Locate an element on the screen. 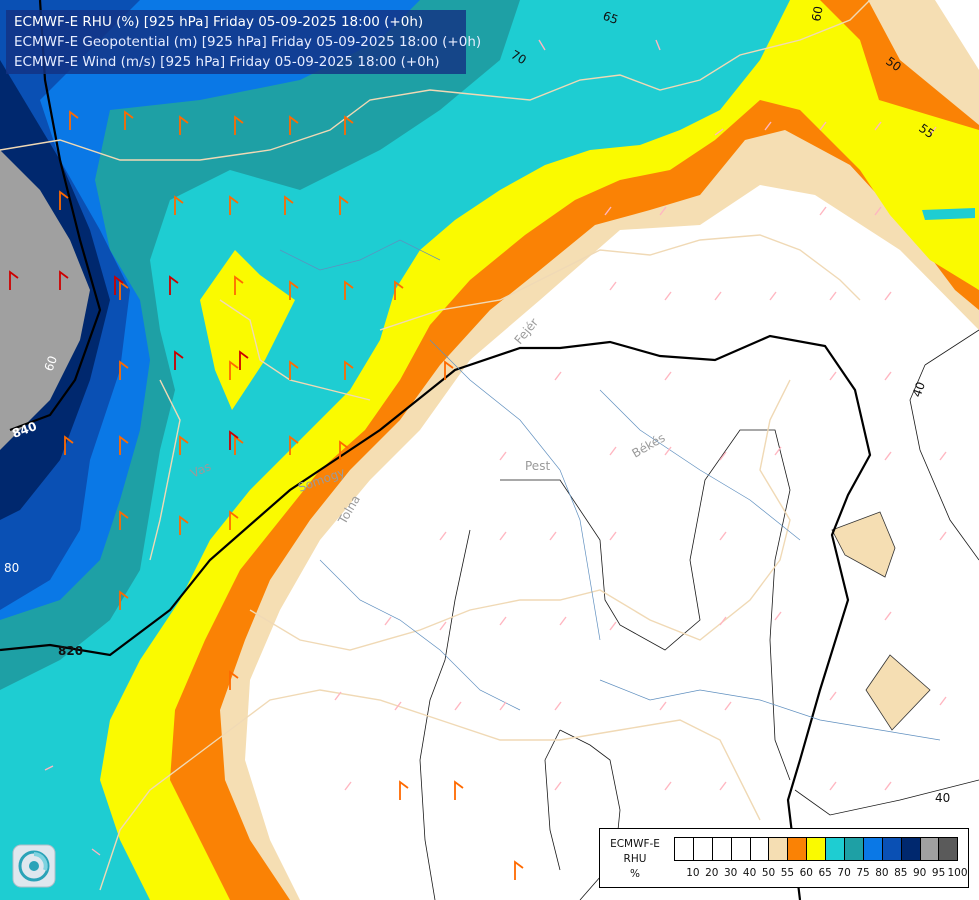 The width and height of the screenshot is (979, 900). legend-tick-label: 95 is located at coordinates (938, 873).